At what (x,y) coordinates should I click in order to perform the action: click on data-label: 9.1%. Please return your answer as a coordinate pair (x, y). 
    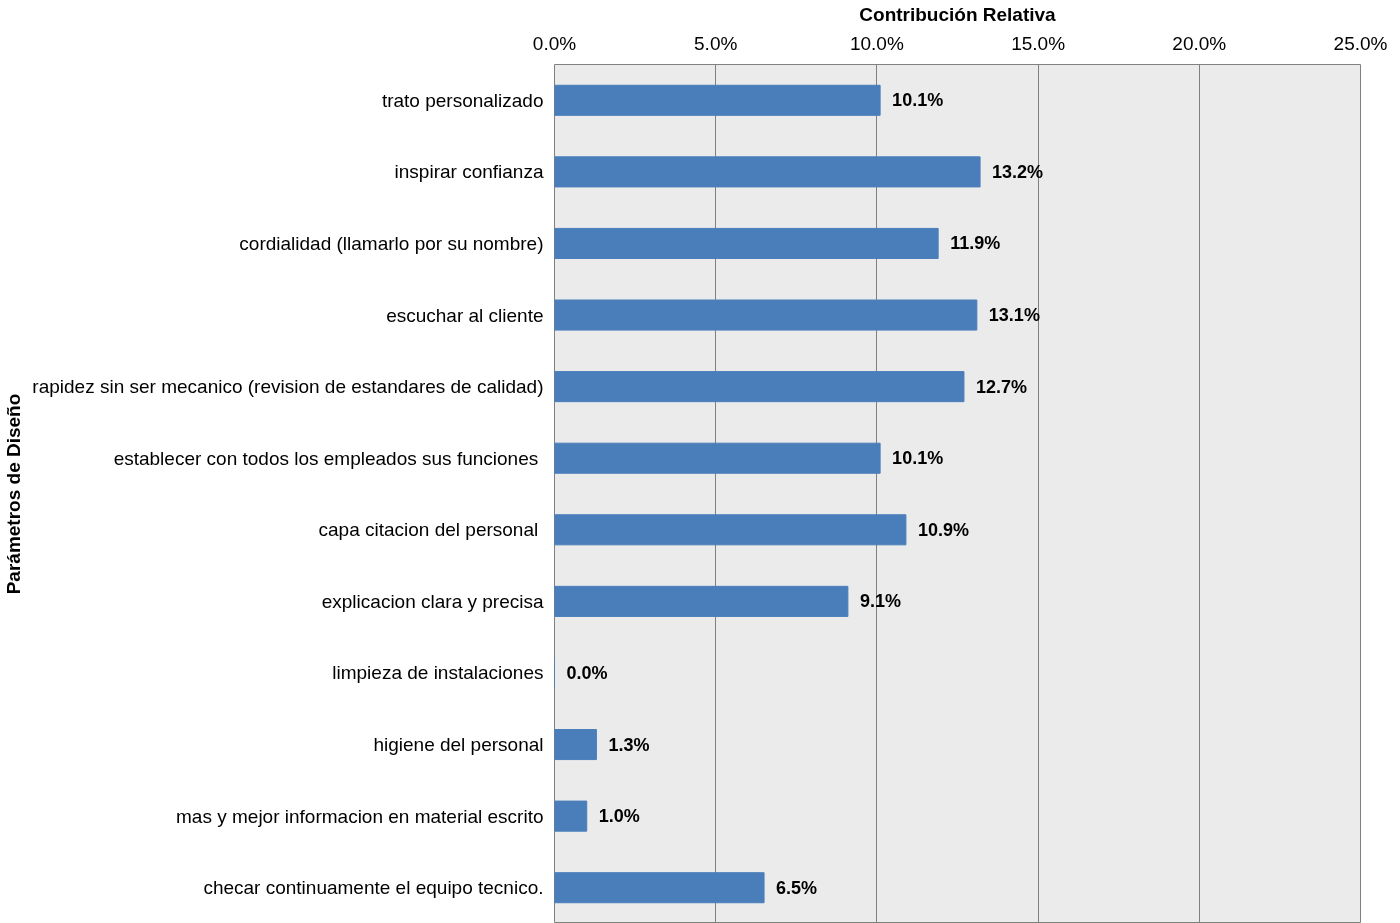
    Looking at the image, I should click on (880, 601).